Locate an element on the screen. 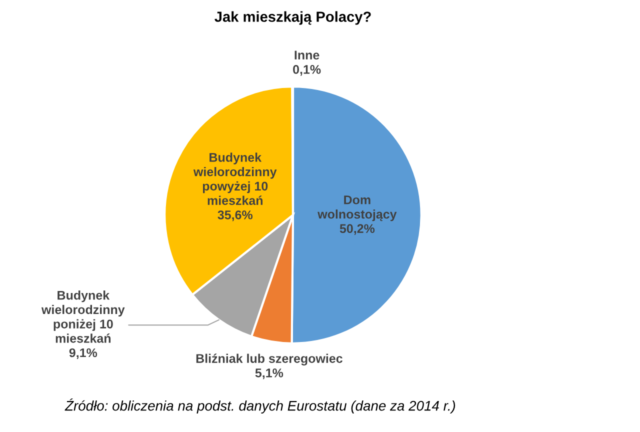 Image resolution: width=640 pixels, height=432 pixels. data-label: 50,2% is located at coordinates (357, 229).